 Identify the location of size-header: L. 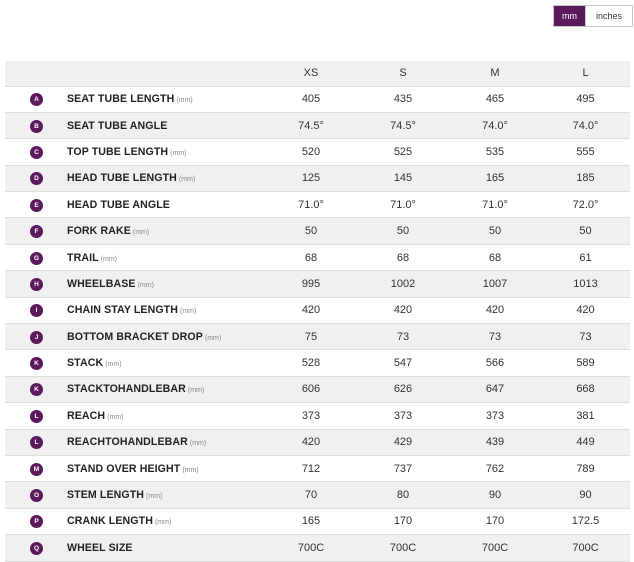
(585, 74).